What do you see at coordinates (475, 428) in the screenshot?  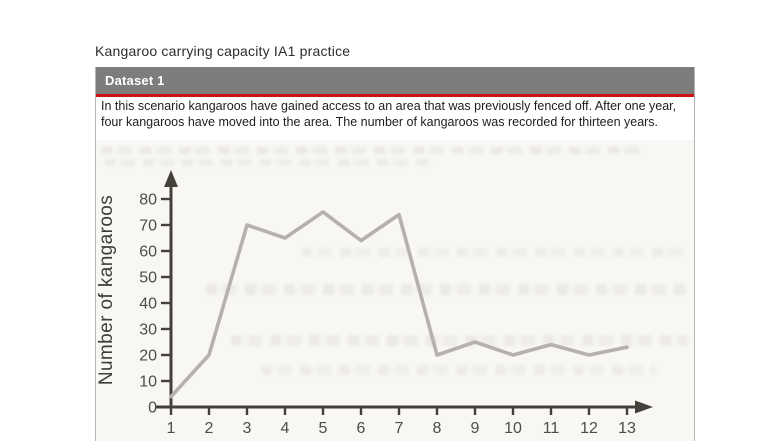 I see `svg-text: 9` at bounding box center [475, 428].